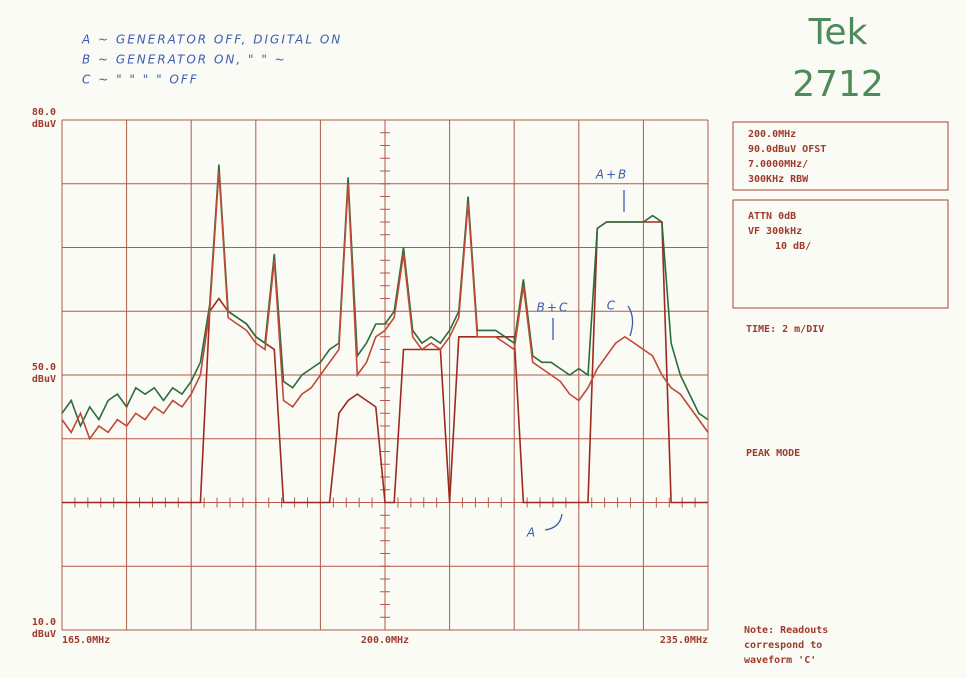  What do you see at coordinates (44, 112) in the screenshot?
I see `y-tick-label: 80.0` at bounding box center [44, 112].